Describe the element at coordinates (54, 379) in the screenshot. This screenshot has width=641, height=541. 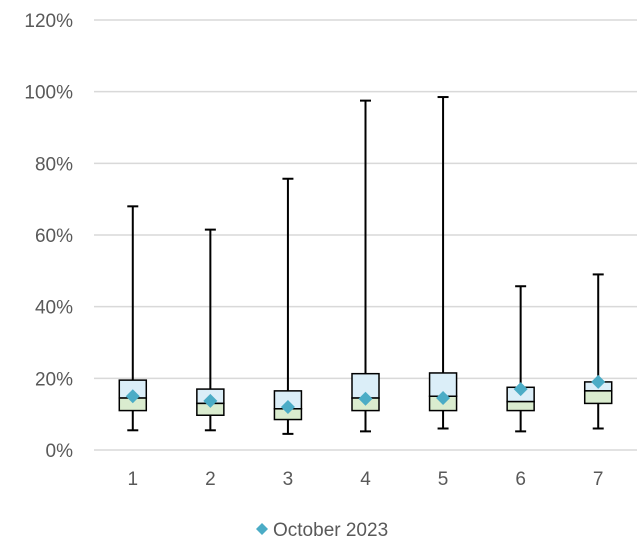
I see `y-tick-label: 20%` at that location.